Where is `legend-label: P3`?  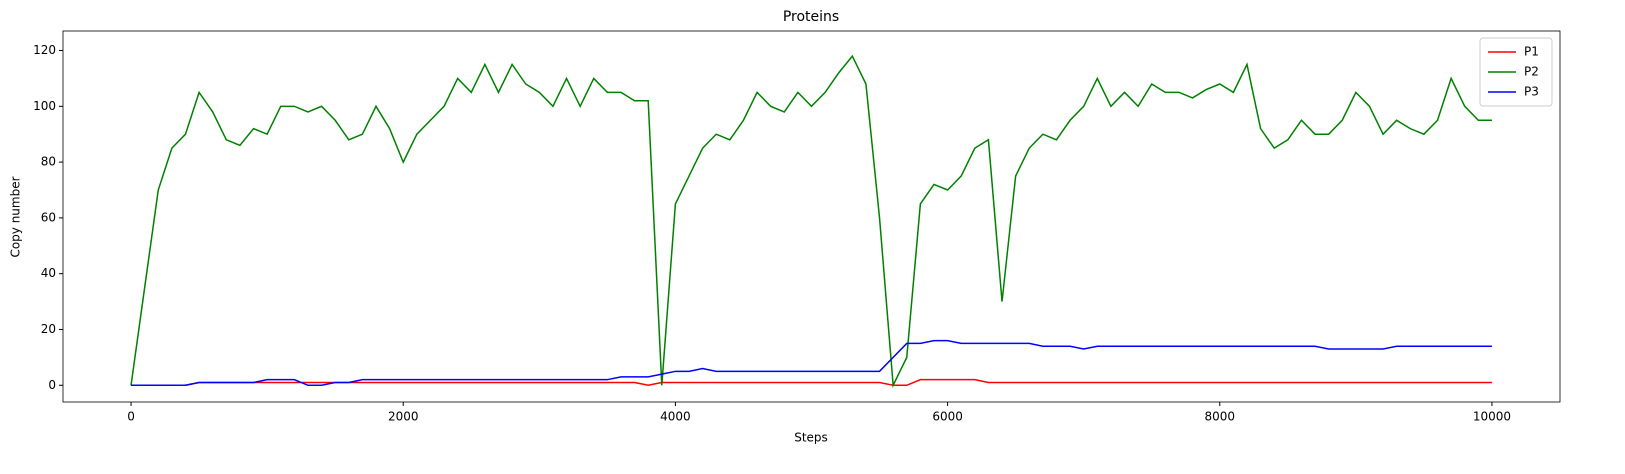
legend-label: P3 is located at coordinates (1531, 92).